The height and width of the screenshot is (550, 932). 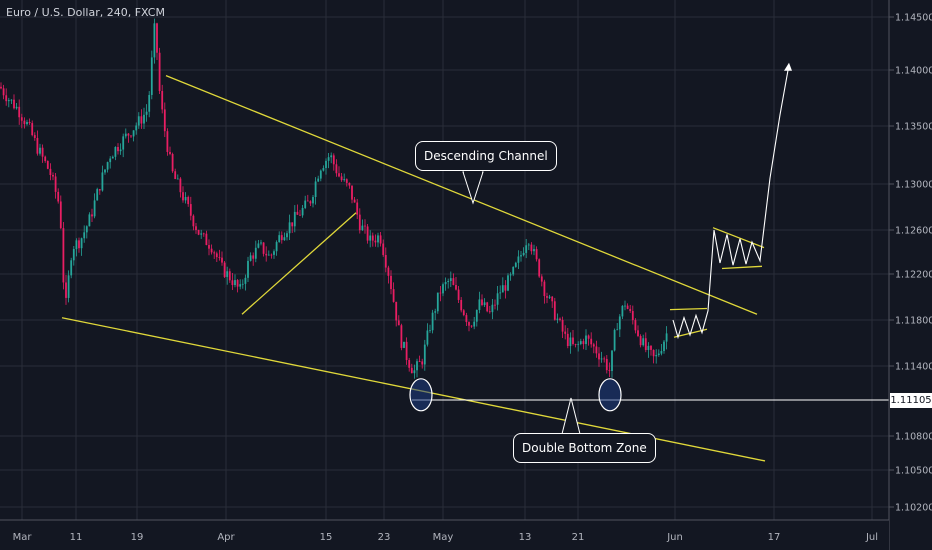 I want to click on time-axis: Mar 11 19 Apr 15 23 May 13 21 Jun 17 Jul, so click(x=444, y=534).